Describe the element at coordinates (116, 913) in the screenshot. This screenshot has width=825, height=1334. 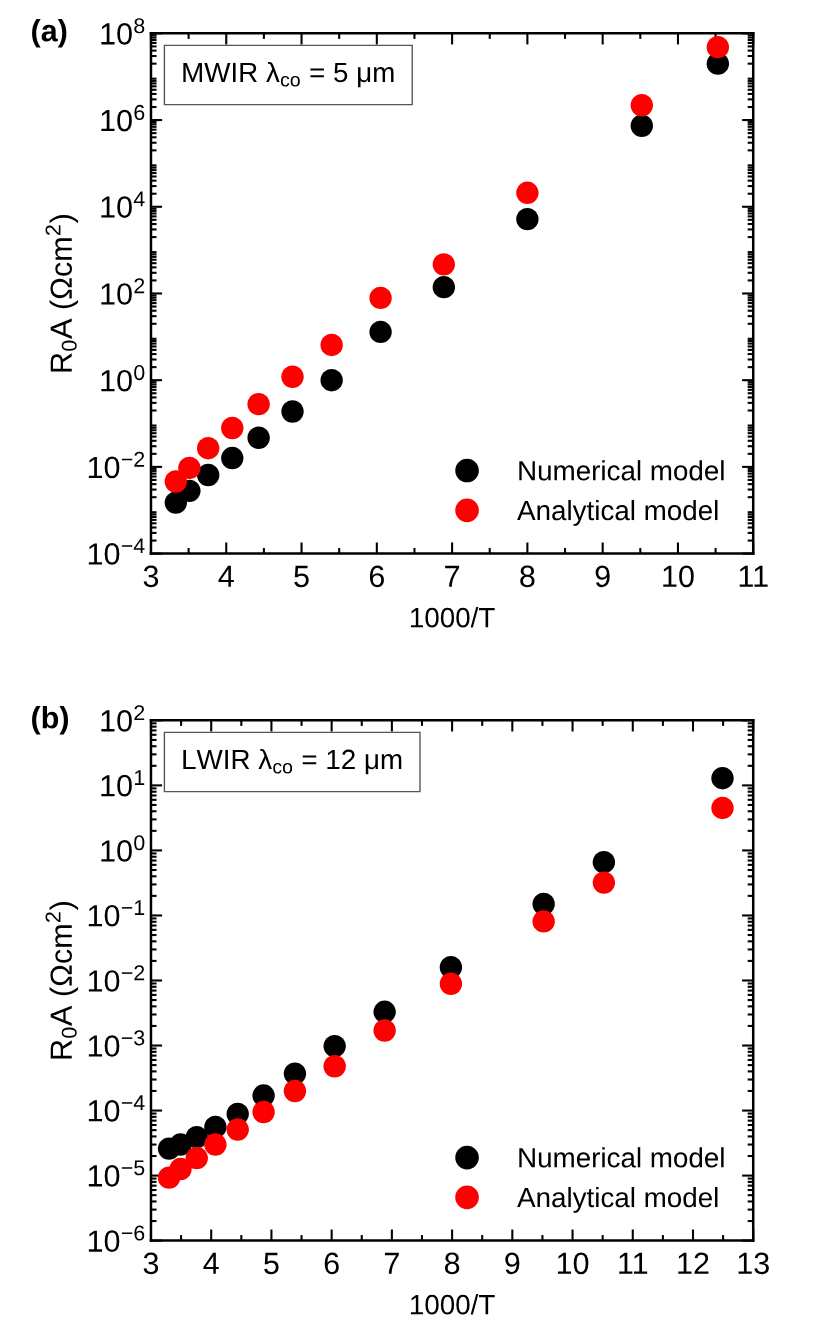
I see `y-tick-label: 10$^{−1}$` at that location.